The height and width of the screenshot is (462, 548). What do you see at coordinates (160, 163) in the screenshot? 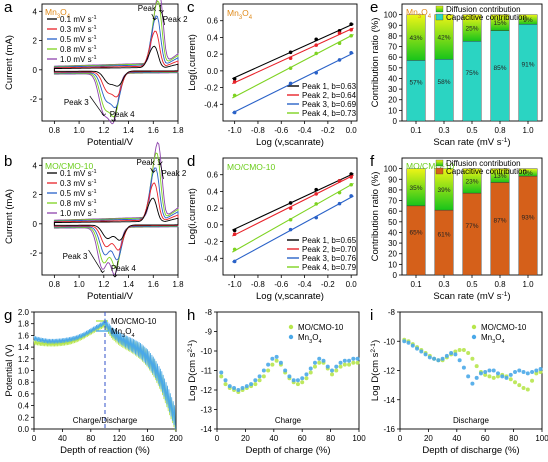
I see `peak-2-arrow-head` at bounding box center [160, 163].